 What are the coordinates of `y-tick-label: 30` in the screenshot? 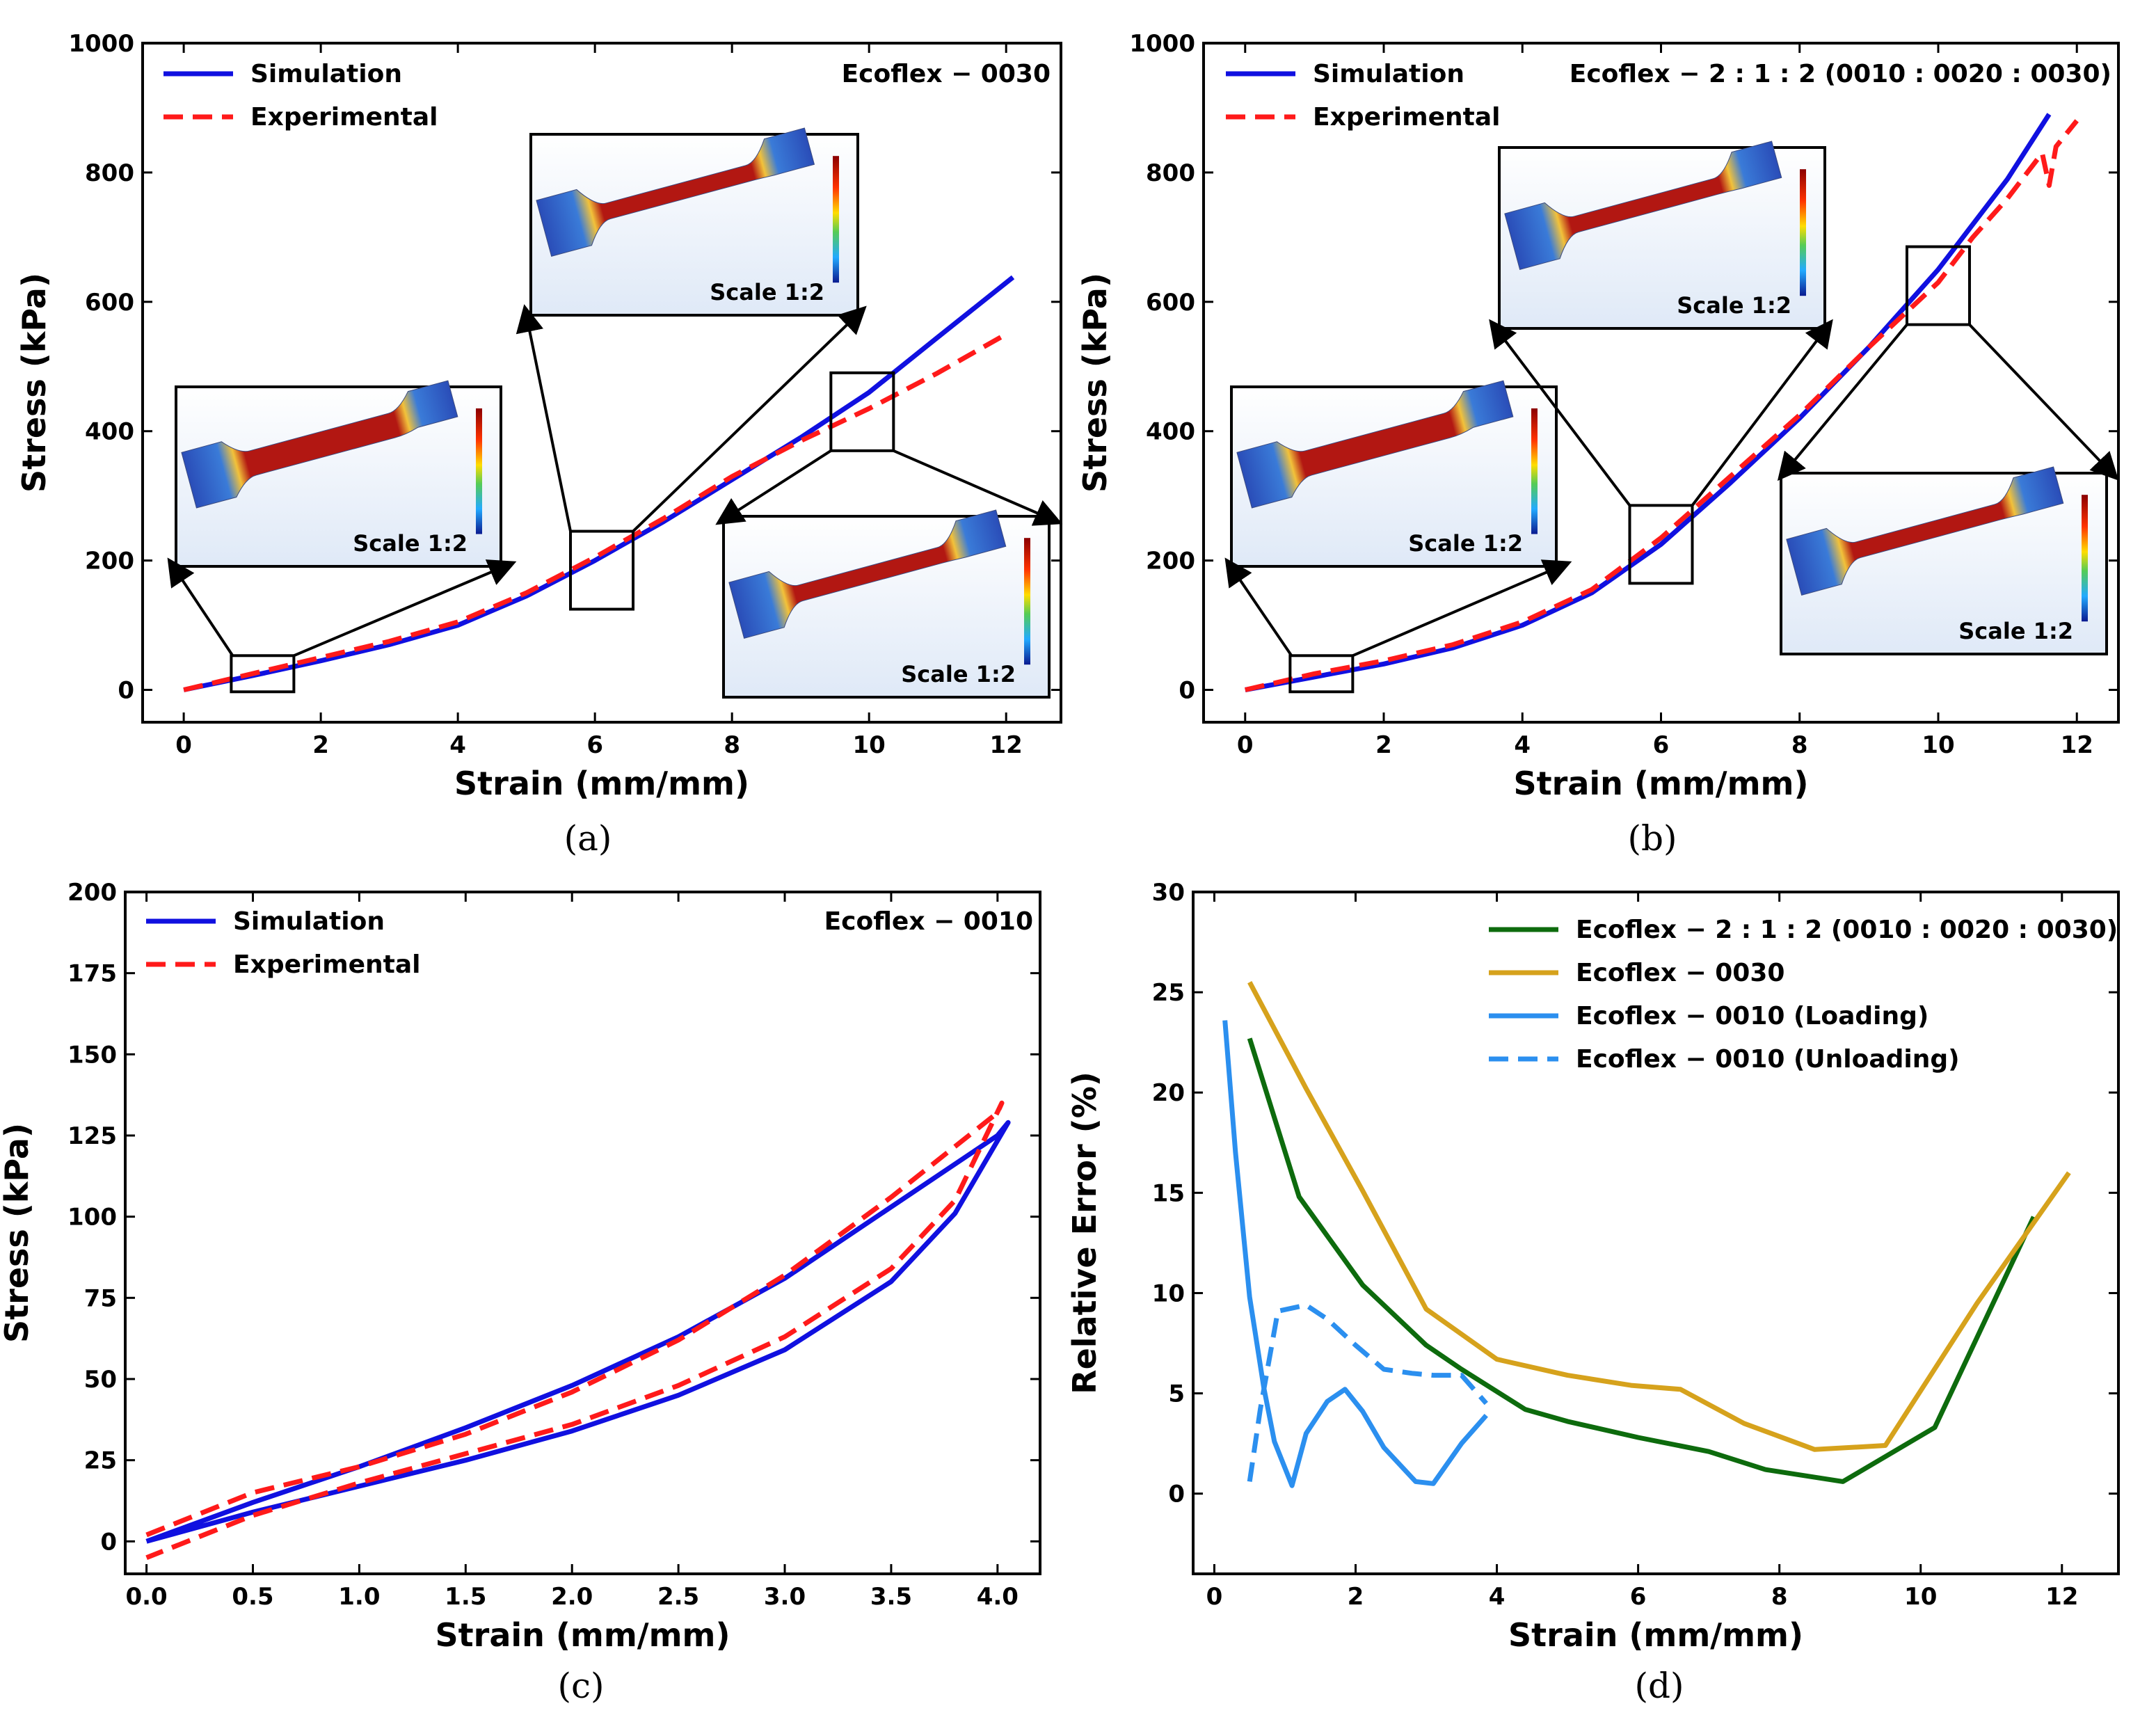 It's located at (1168, 893).